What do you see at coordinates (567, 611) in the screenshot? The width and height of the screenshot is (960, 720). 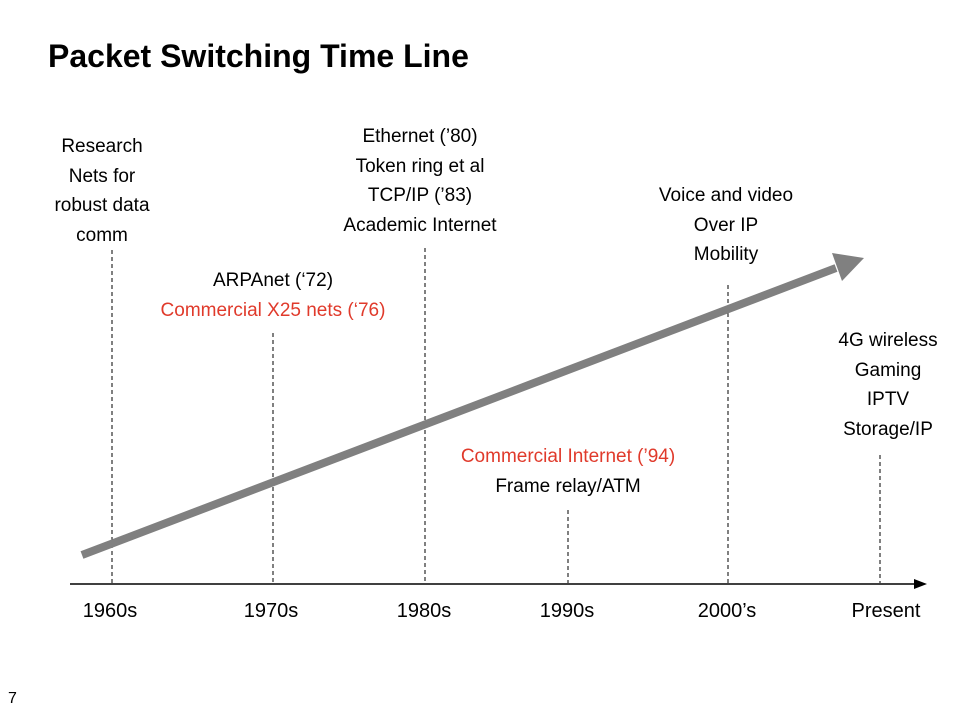 I see `tick-label-1990s: 1990s` at bounding box center [567, 611].